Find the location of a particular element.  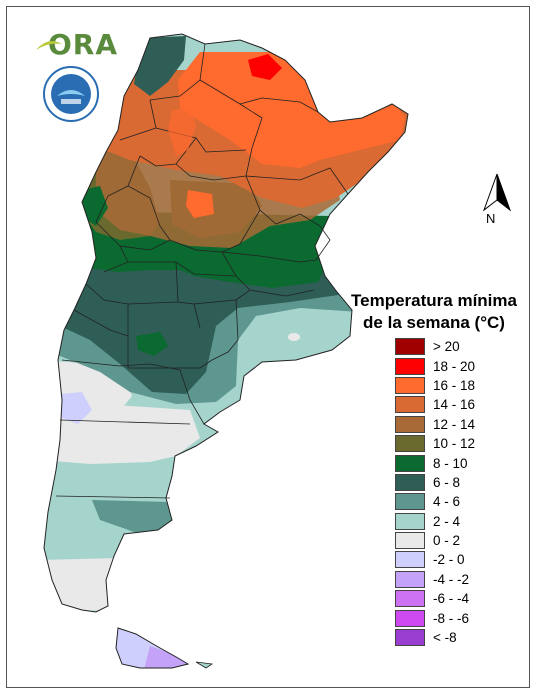

isla-estados is located at coordinates (204, 665).